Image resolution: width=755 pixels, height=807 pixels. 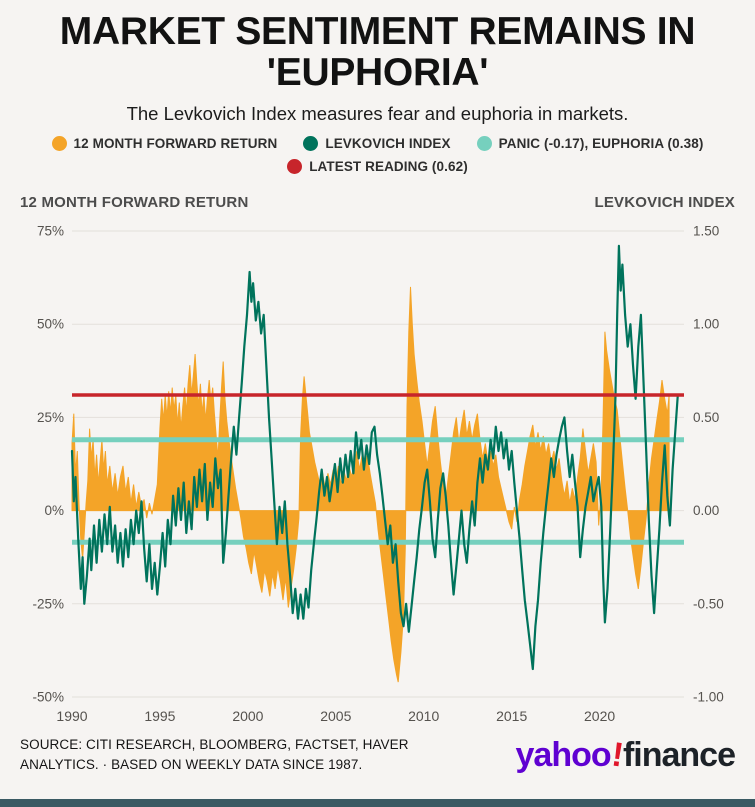 What do you see at coordinates (377, 52) in the screenshot?
I see `page-title: MARKET SENTIMENT REMAINS IN 'EUPHORIA'` at bounding box center [377, 52].